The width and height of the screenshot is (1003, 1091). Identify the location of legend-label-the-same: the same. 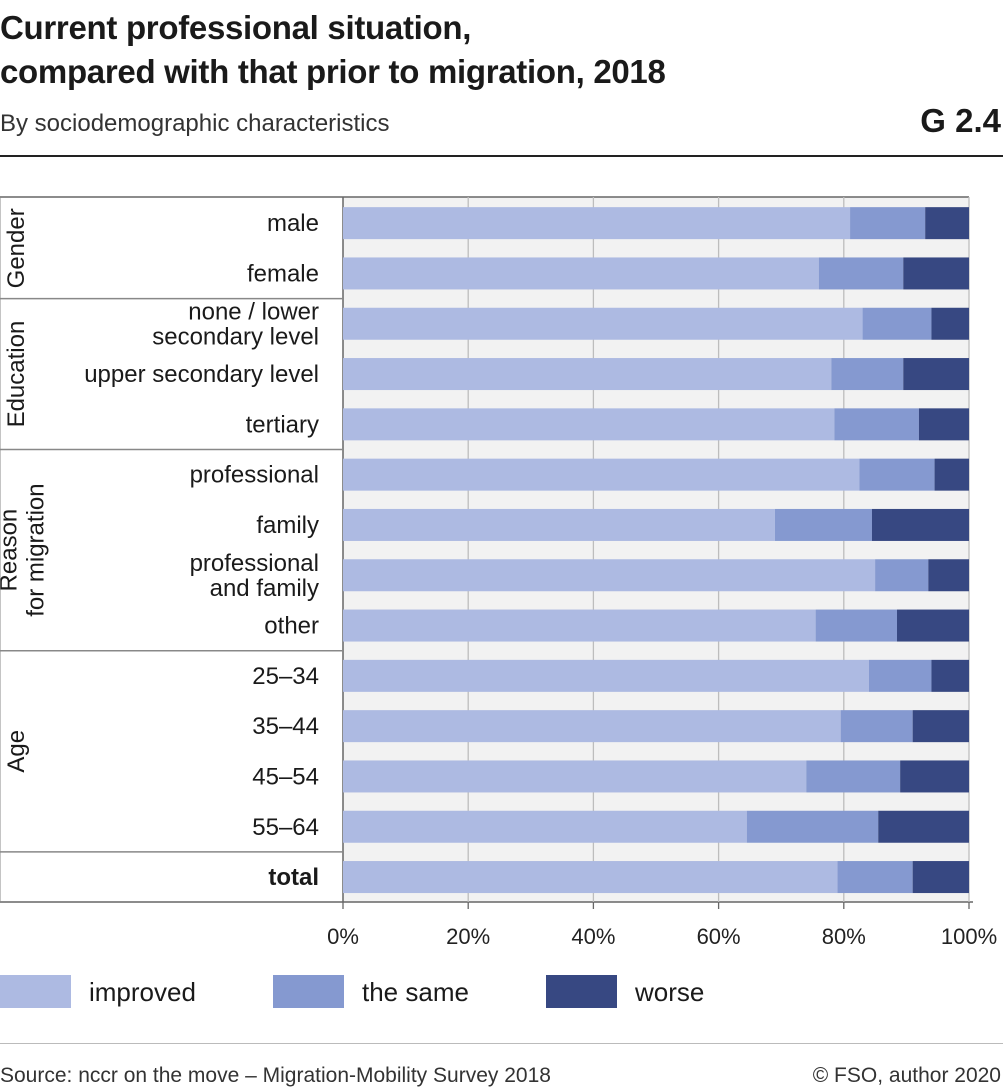
(415, 992).